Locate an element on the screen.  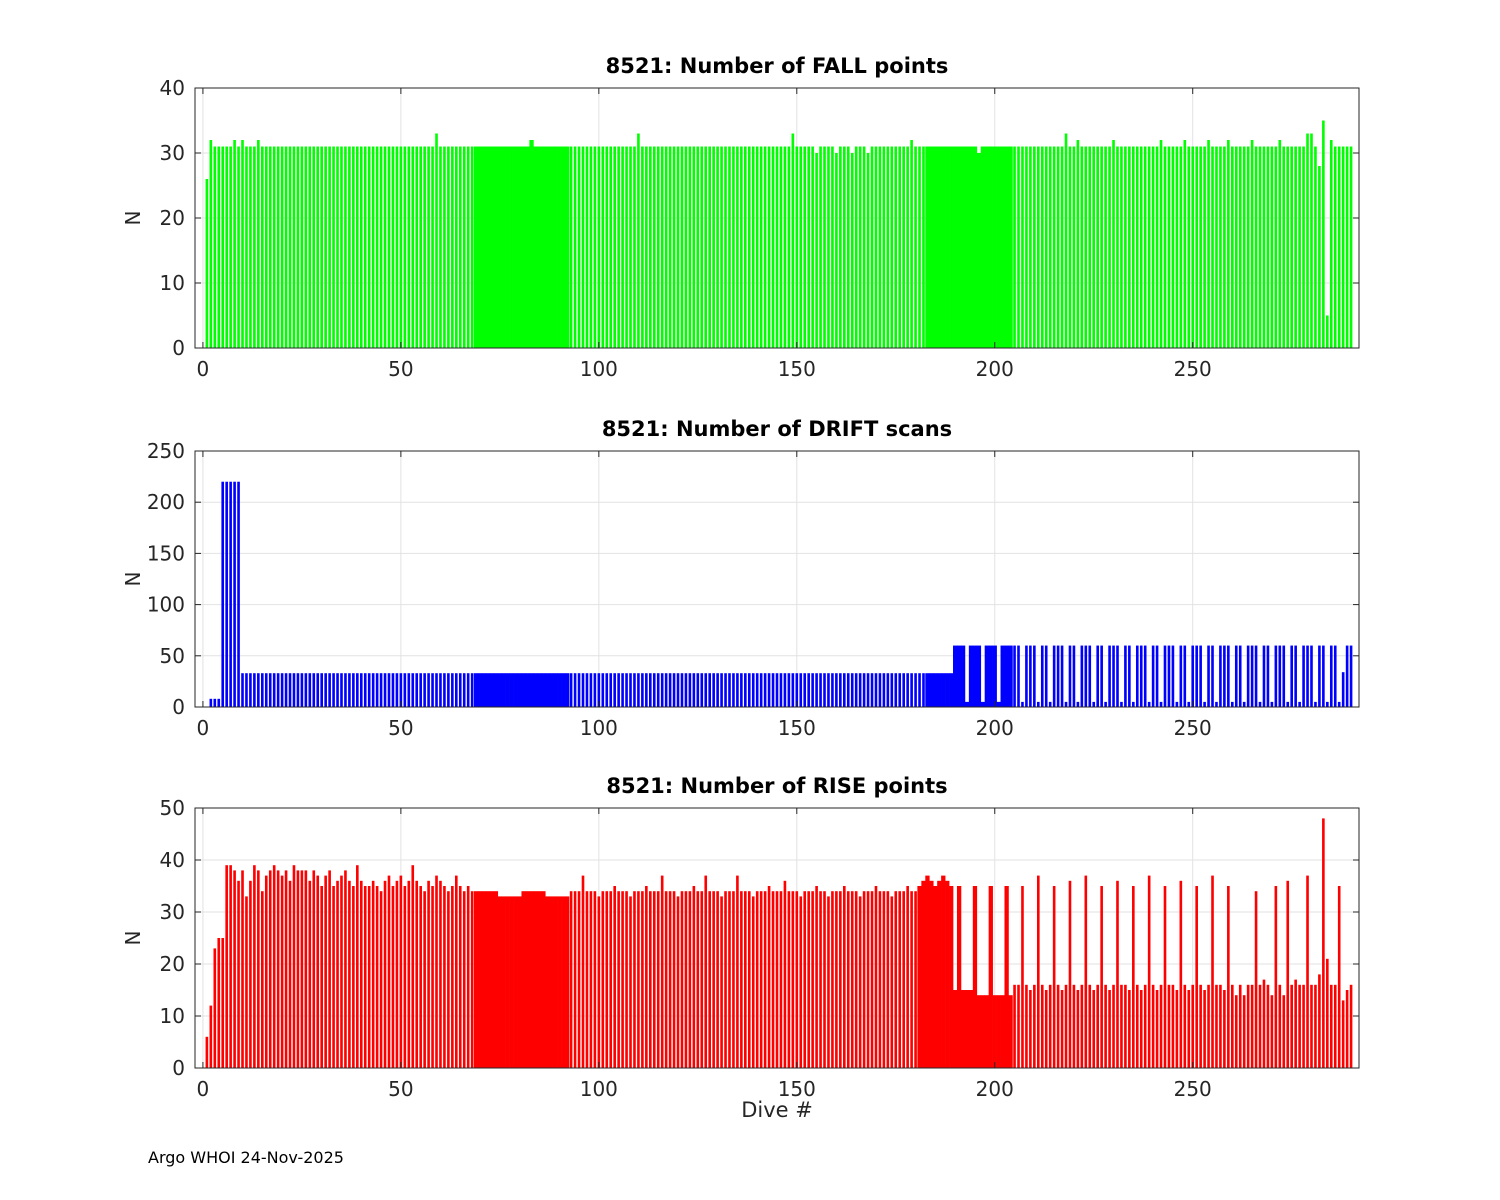
drift-y-axis-label: N is located at coordinates (133, 579).